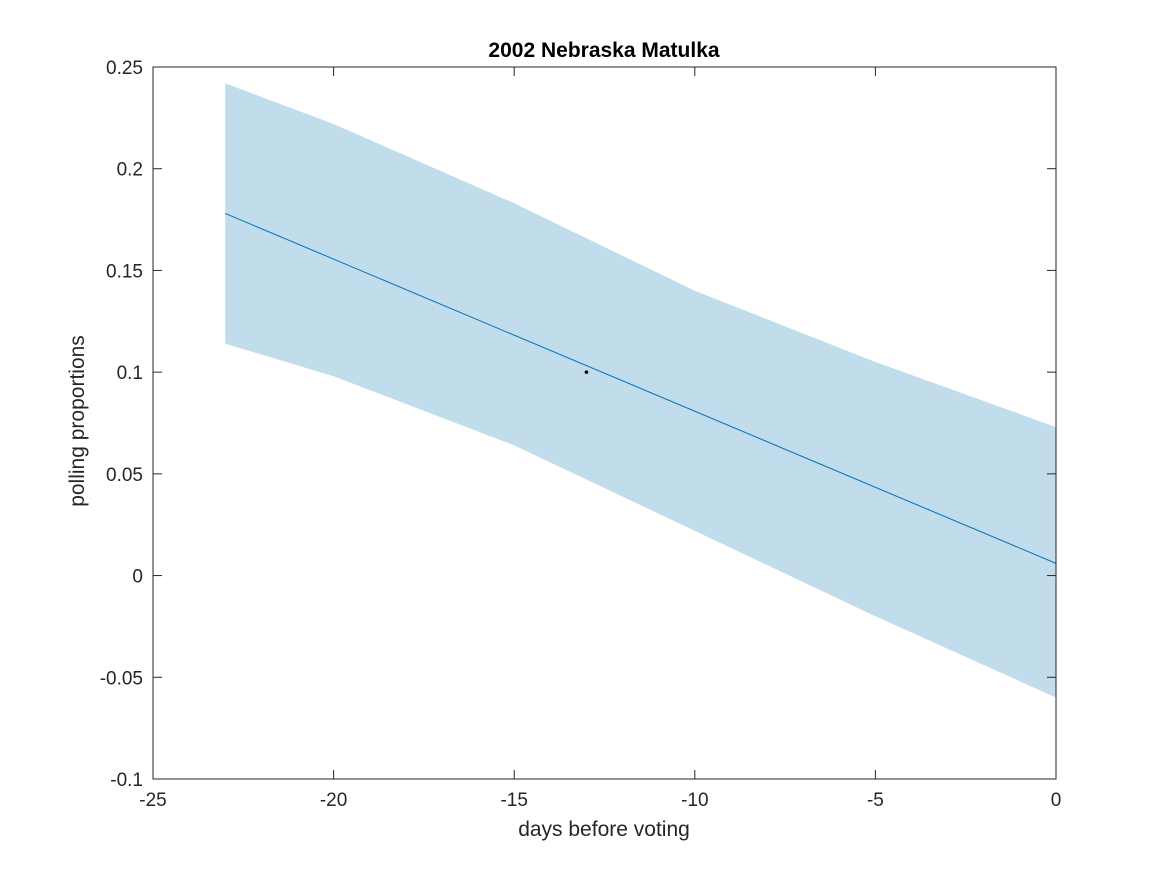 The image size is (1167, 875). I want to click on y-tick-label: 0.2, so click(130, 170).